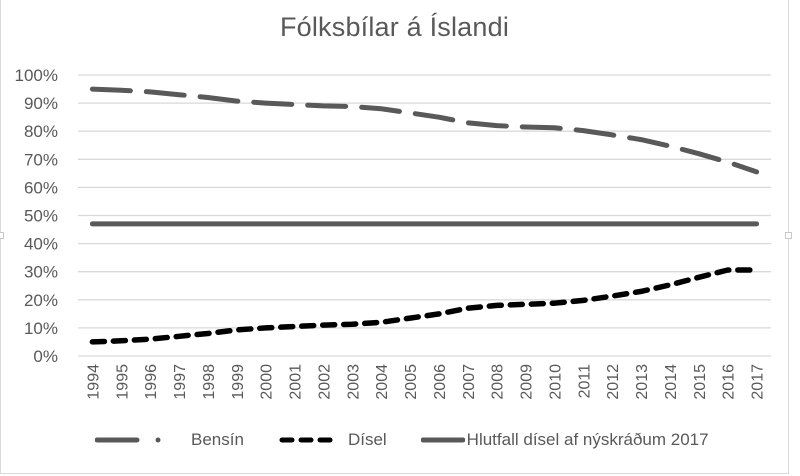  Describe the element at coordinates (36, 75) in the screenshot. I see `y-tick-label: 100%` at that location.